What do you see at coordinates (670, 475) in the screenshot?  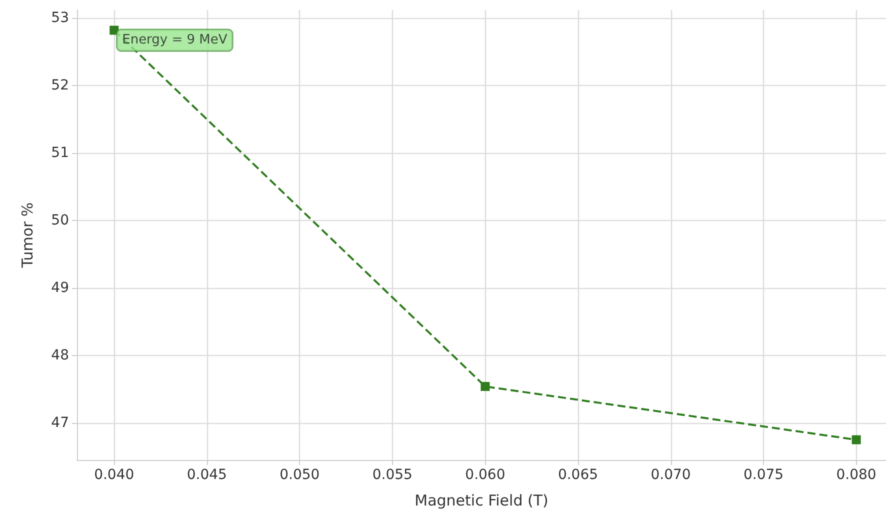 I see `x-tick-label: 0.070` at bounding box center [670, 475].